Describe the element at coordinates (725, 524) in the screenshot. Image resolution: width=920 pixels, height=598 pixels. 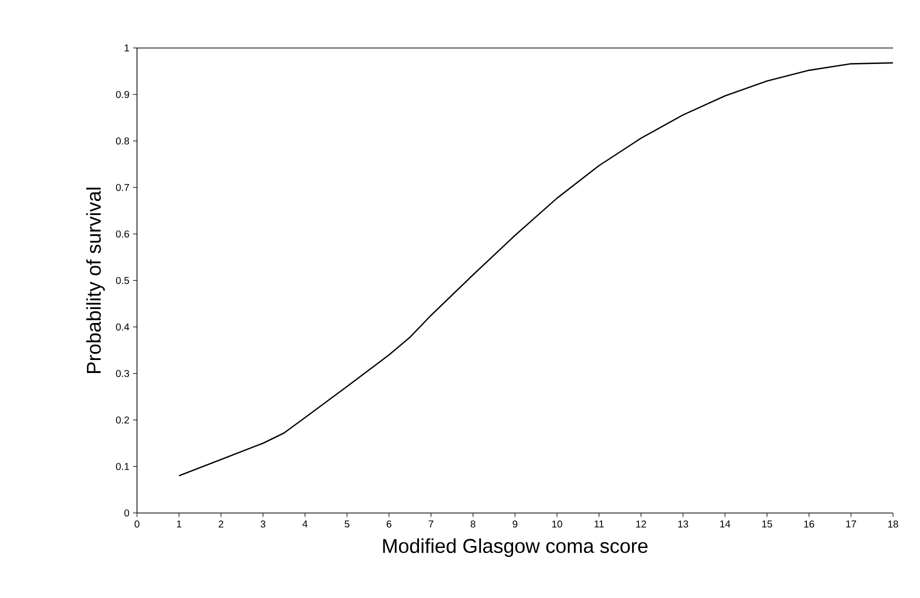
I see `x-tick-label: 14` at that location.